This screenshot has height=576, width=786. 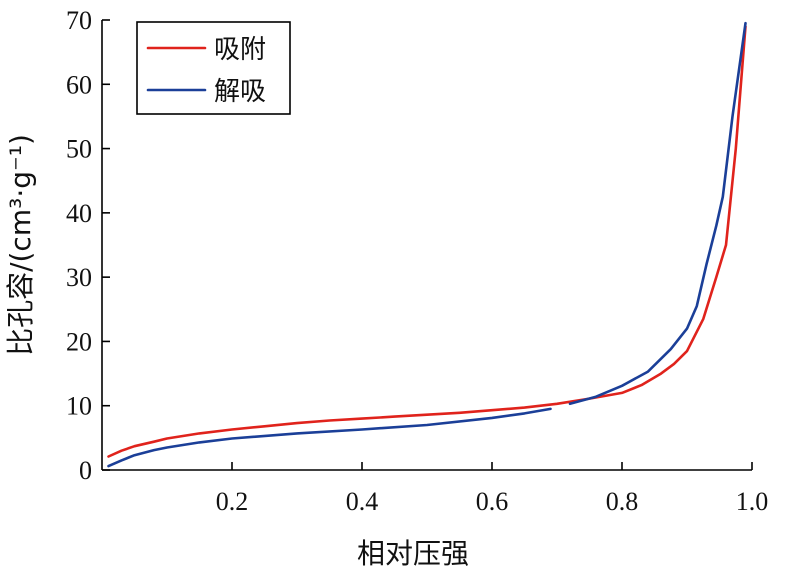 I want to click on y-tick-label: 70, so click(x=79, y=20).